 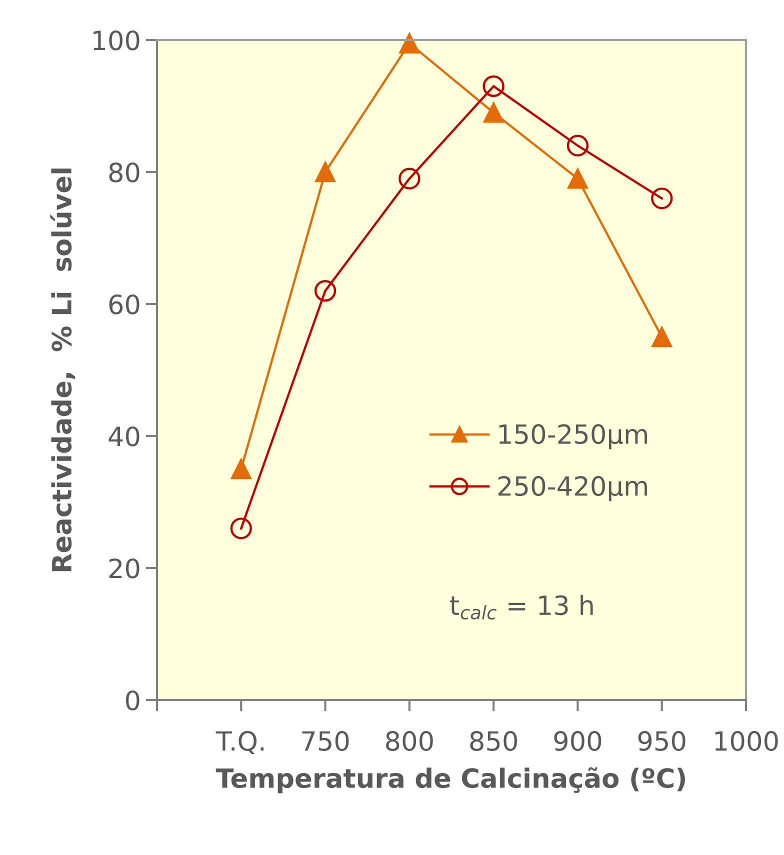 I want to click on x-tick-label: 850, so click(x=494, y=741).